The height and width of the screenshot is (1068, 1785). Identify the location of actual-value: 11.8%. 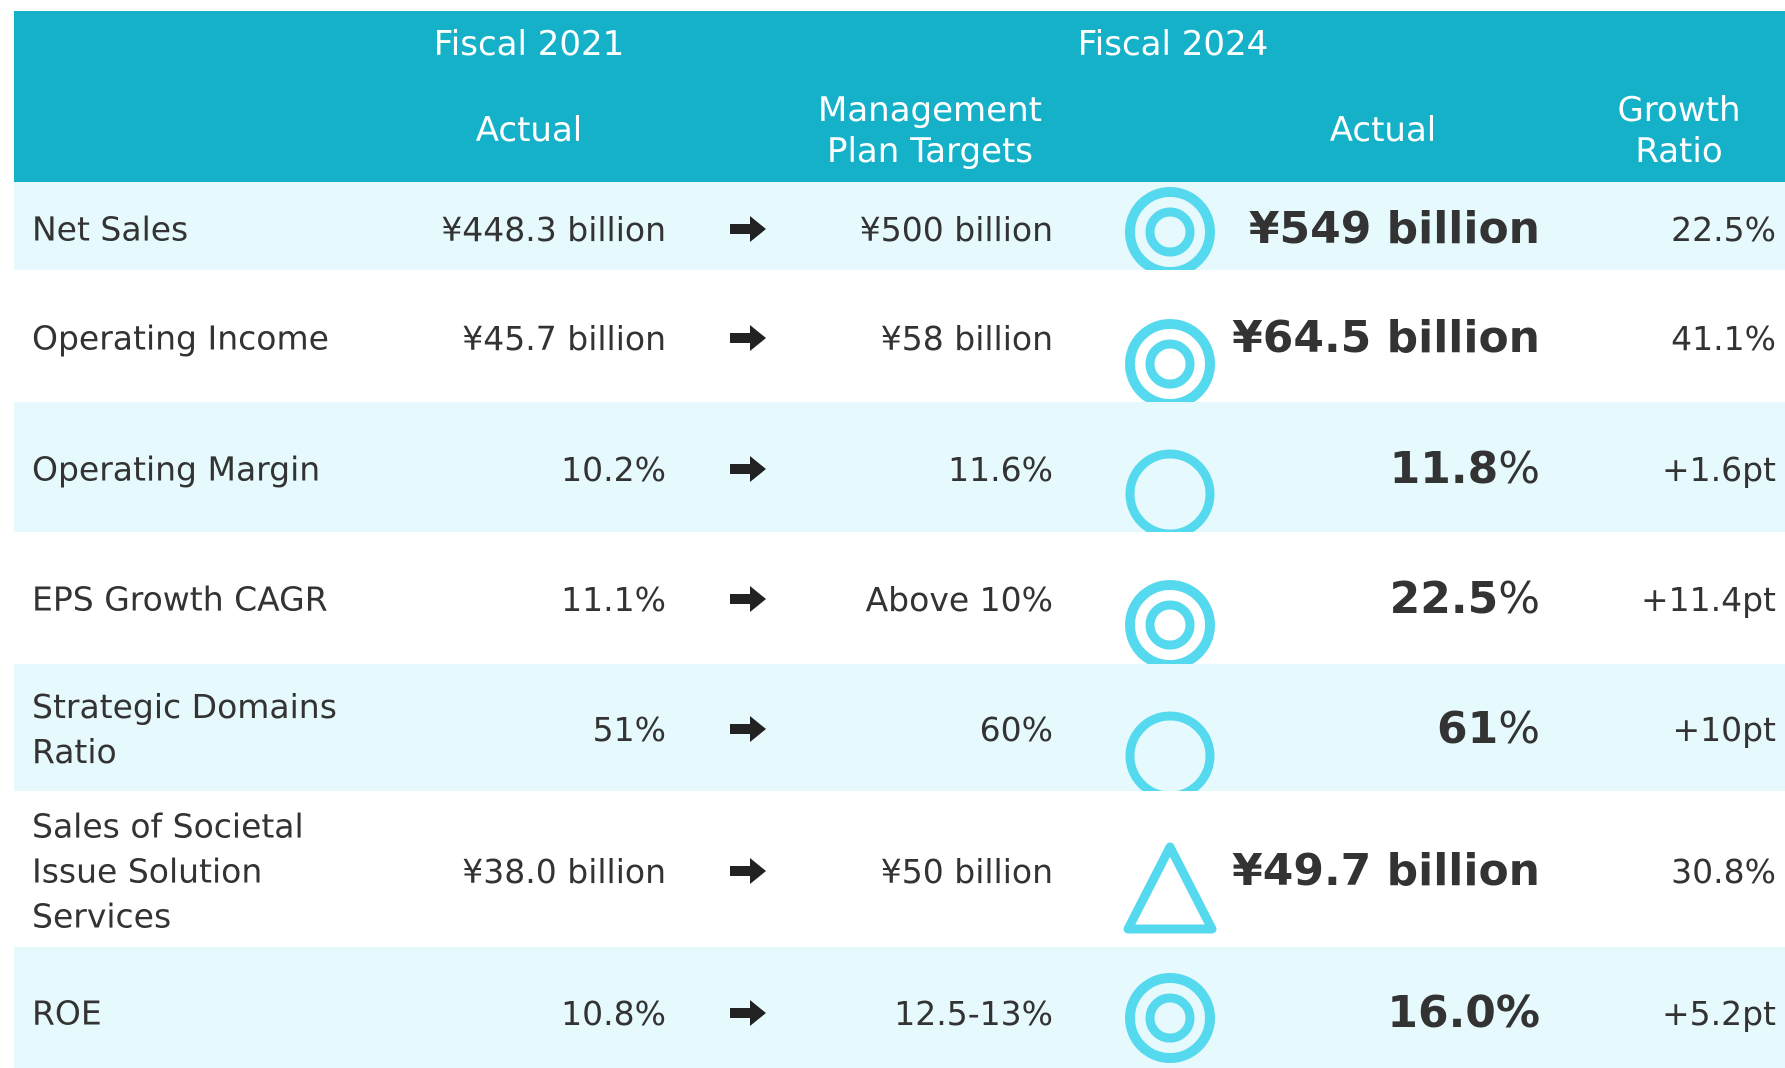
(1365, 469).